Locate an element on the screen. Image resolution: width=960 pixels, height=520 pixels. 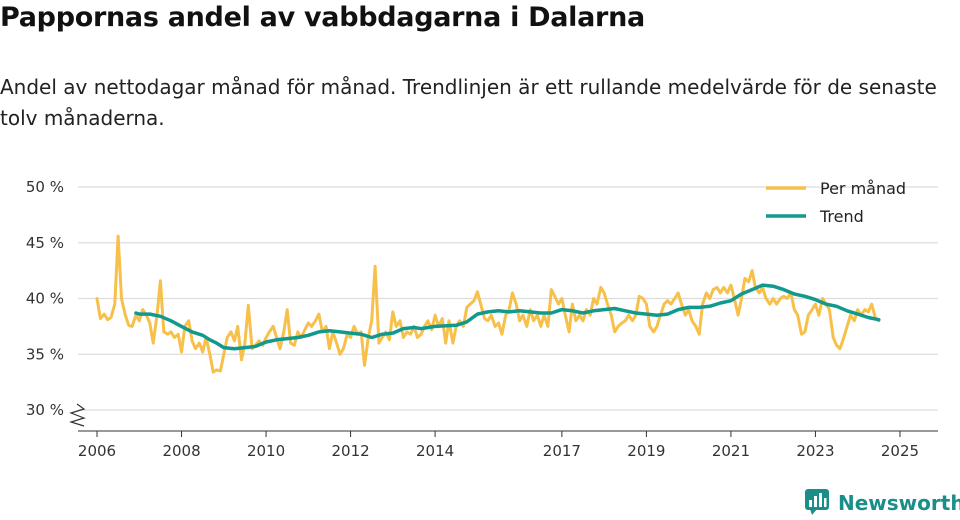
x-tick-label: 2021 is located at coordinates (731, 451).